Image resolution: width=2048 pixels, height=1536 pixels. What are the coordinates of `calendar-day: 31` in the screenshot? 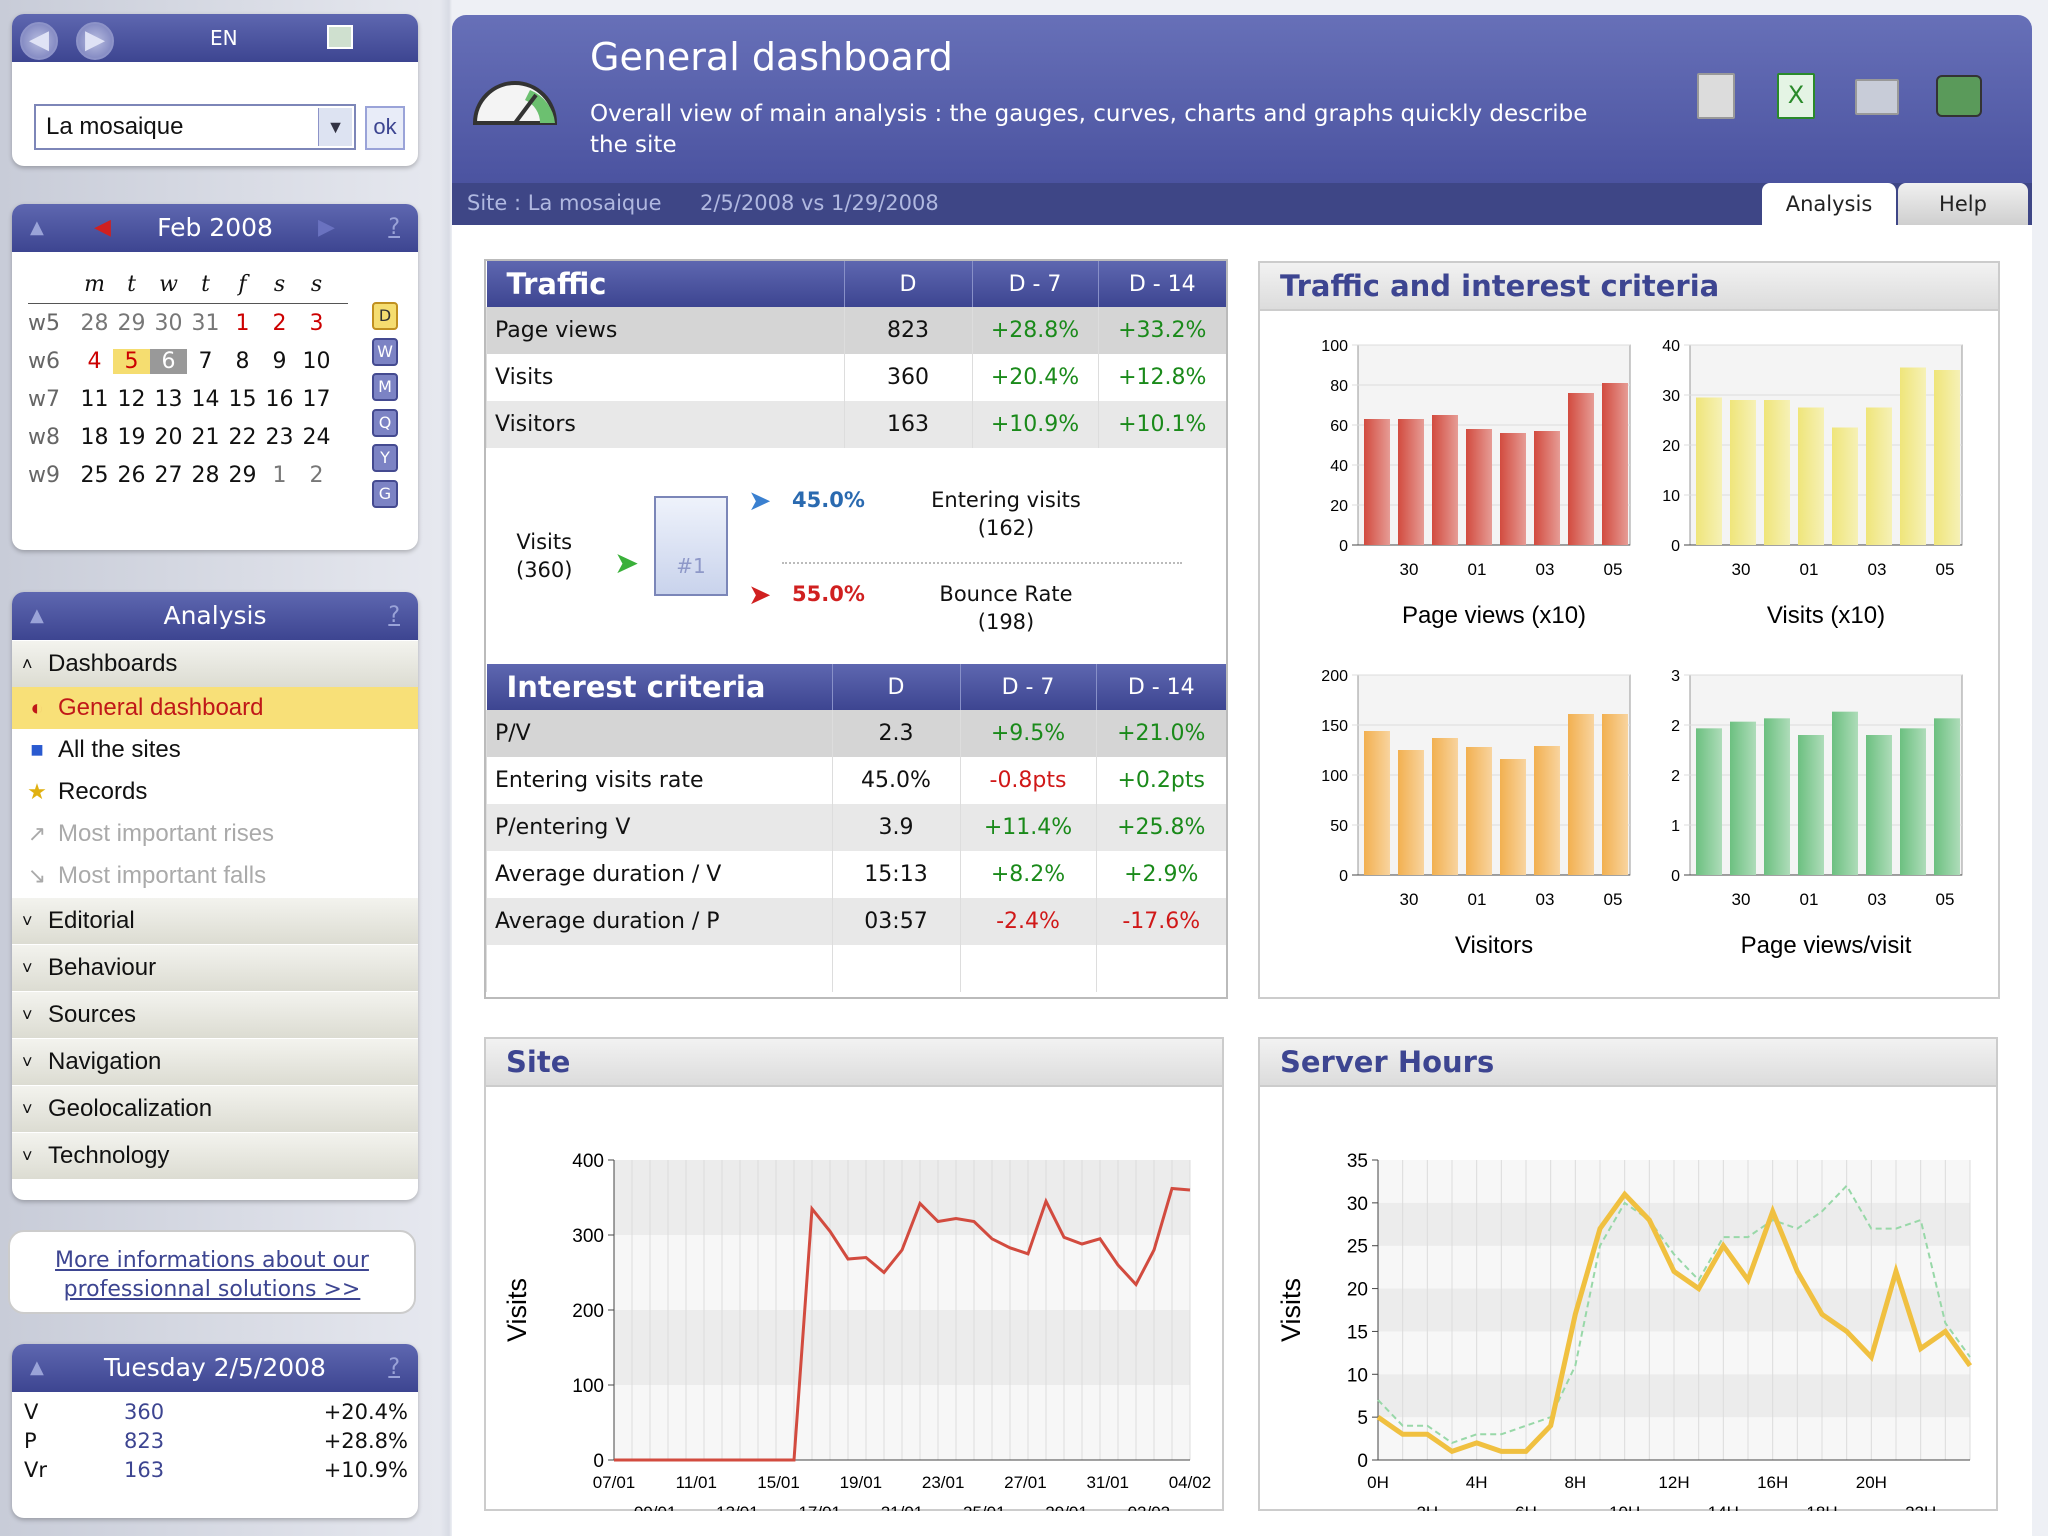 It's located at (205, 323).